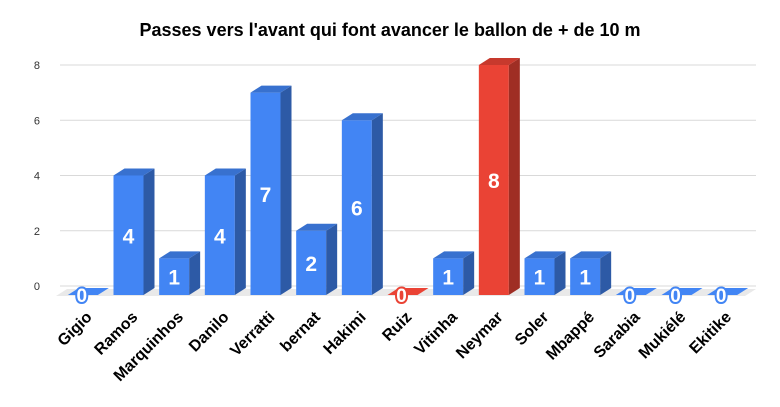  What do you see at coordinates (37, 232) in the screenshot?
I see `y-tick-label: 2` at bounding box center [37, 232].